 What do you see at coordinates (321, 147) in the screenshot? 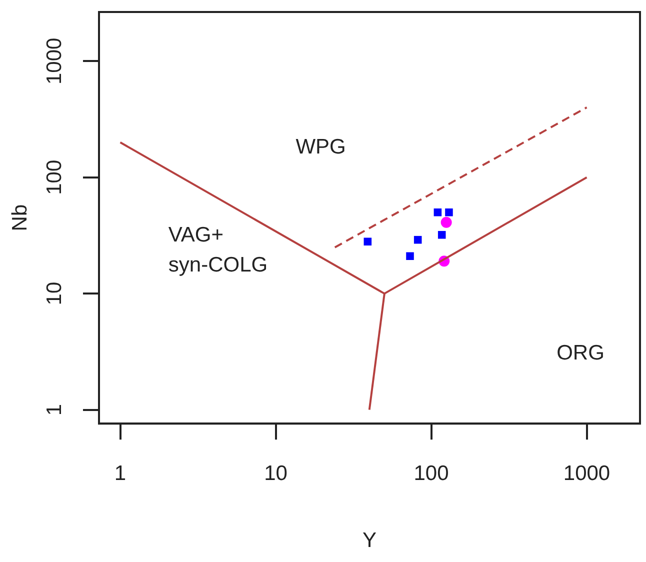
I see `annotation: WPG` at bounding box center [321, 147].